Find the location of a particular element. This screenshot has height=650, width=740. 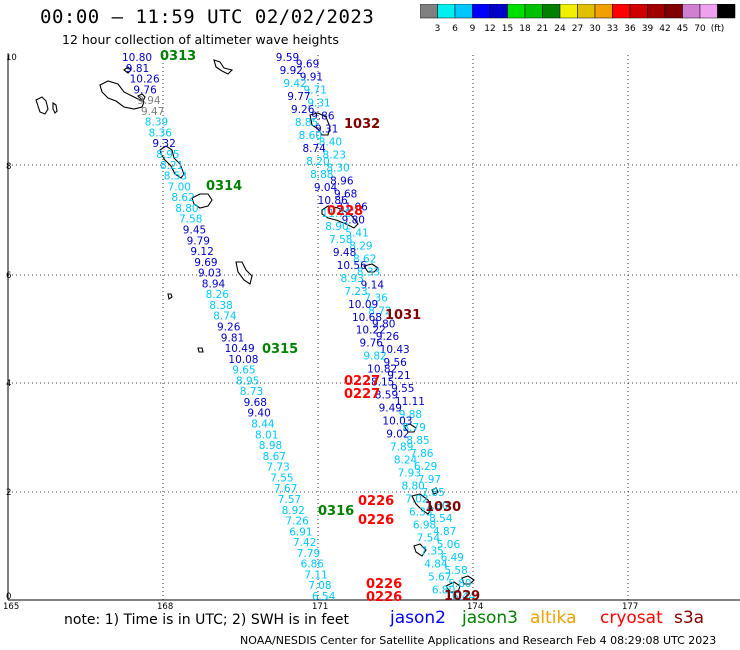

wave-height-value: 9.32 is located at coordinates (163, 144).